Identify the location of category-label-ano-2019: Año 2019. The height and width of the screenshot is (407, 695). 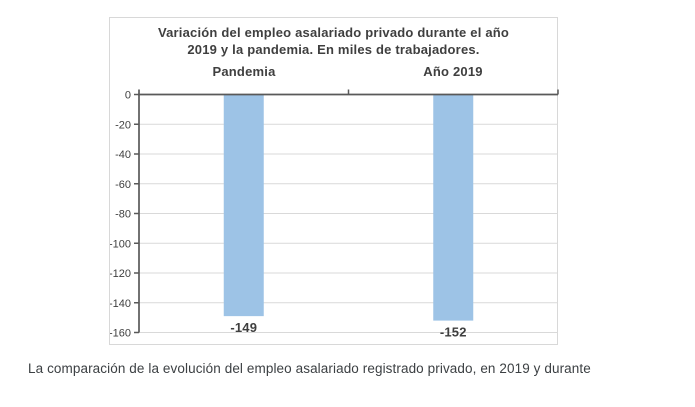
(453, 71).